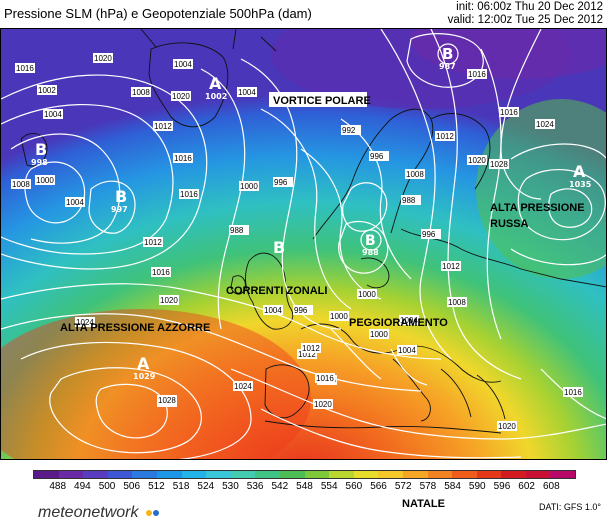  What do you see at coordinates (580, 184) in the screenshot?
I see `svg-text: 1035` at bounding box center [580, 184].